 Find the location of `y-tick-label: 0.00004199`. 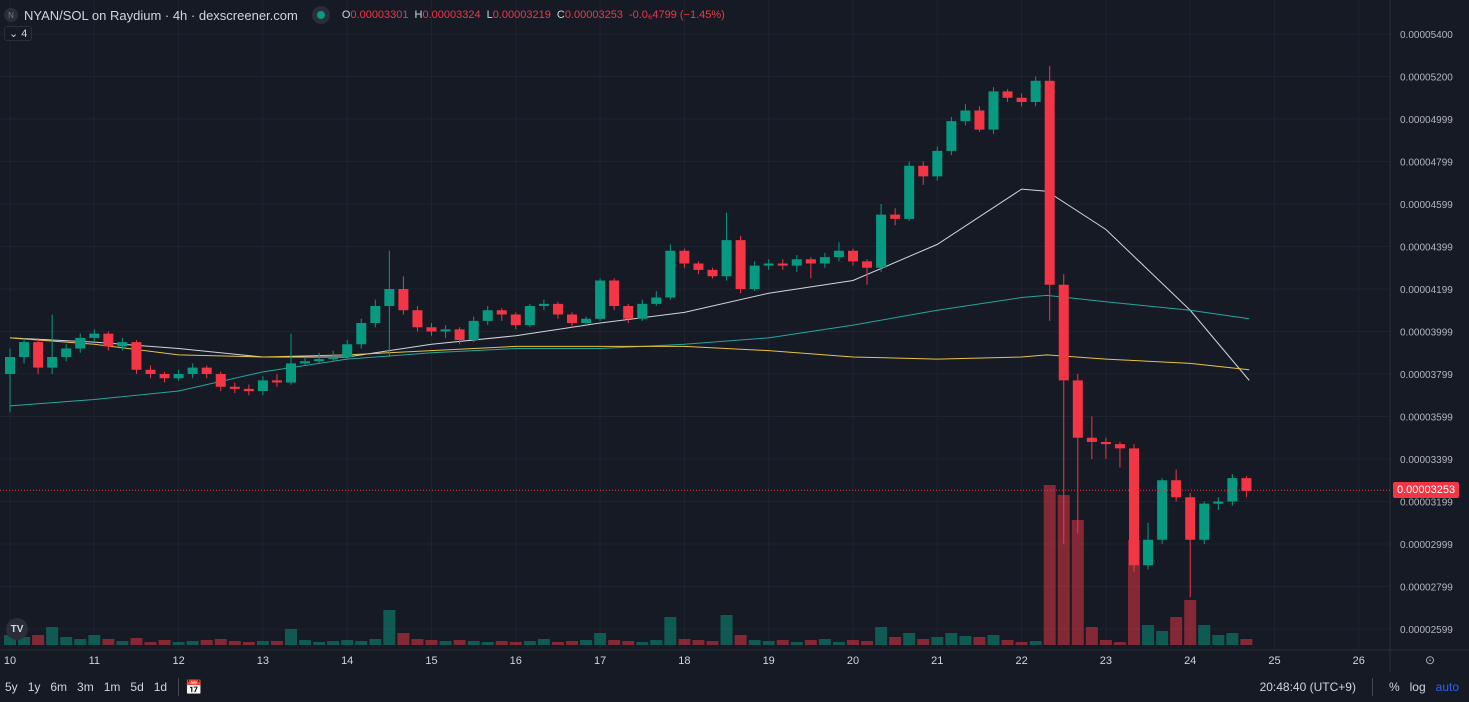

y-tick-label: 0.00004199 is located at coordinates (1426, 290).